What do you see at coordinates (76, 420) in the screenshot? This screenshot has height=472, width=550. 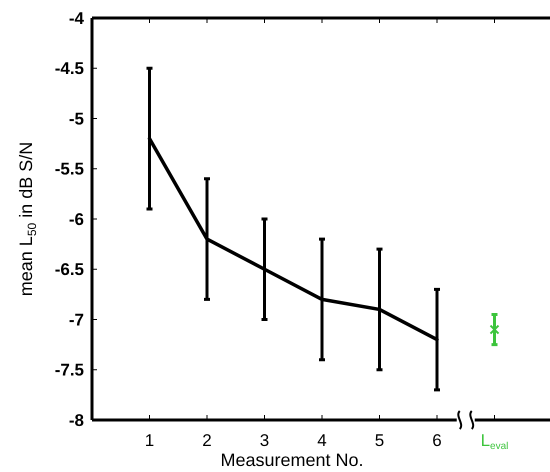 I see `y-tick-label: -8` at bounding box center [76, 420].